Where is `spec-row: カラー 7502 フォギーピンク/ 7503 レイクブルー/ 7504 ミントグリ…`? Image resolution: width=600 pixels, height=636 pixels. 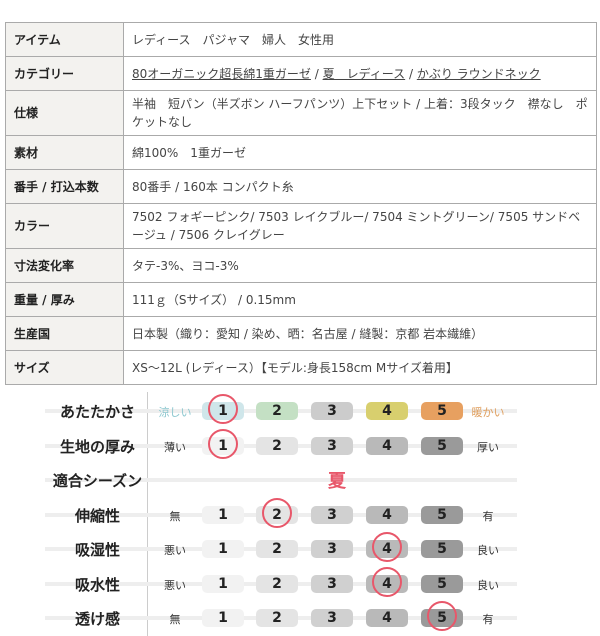 spec-row: カラー 7502 フォギーピンク/ 7503 レイクブルー/ 7504 ミントグリ… is located at coordinates (301, 226).